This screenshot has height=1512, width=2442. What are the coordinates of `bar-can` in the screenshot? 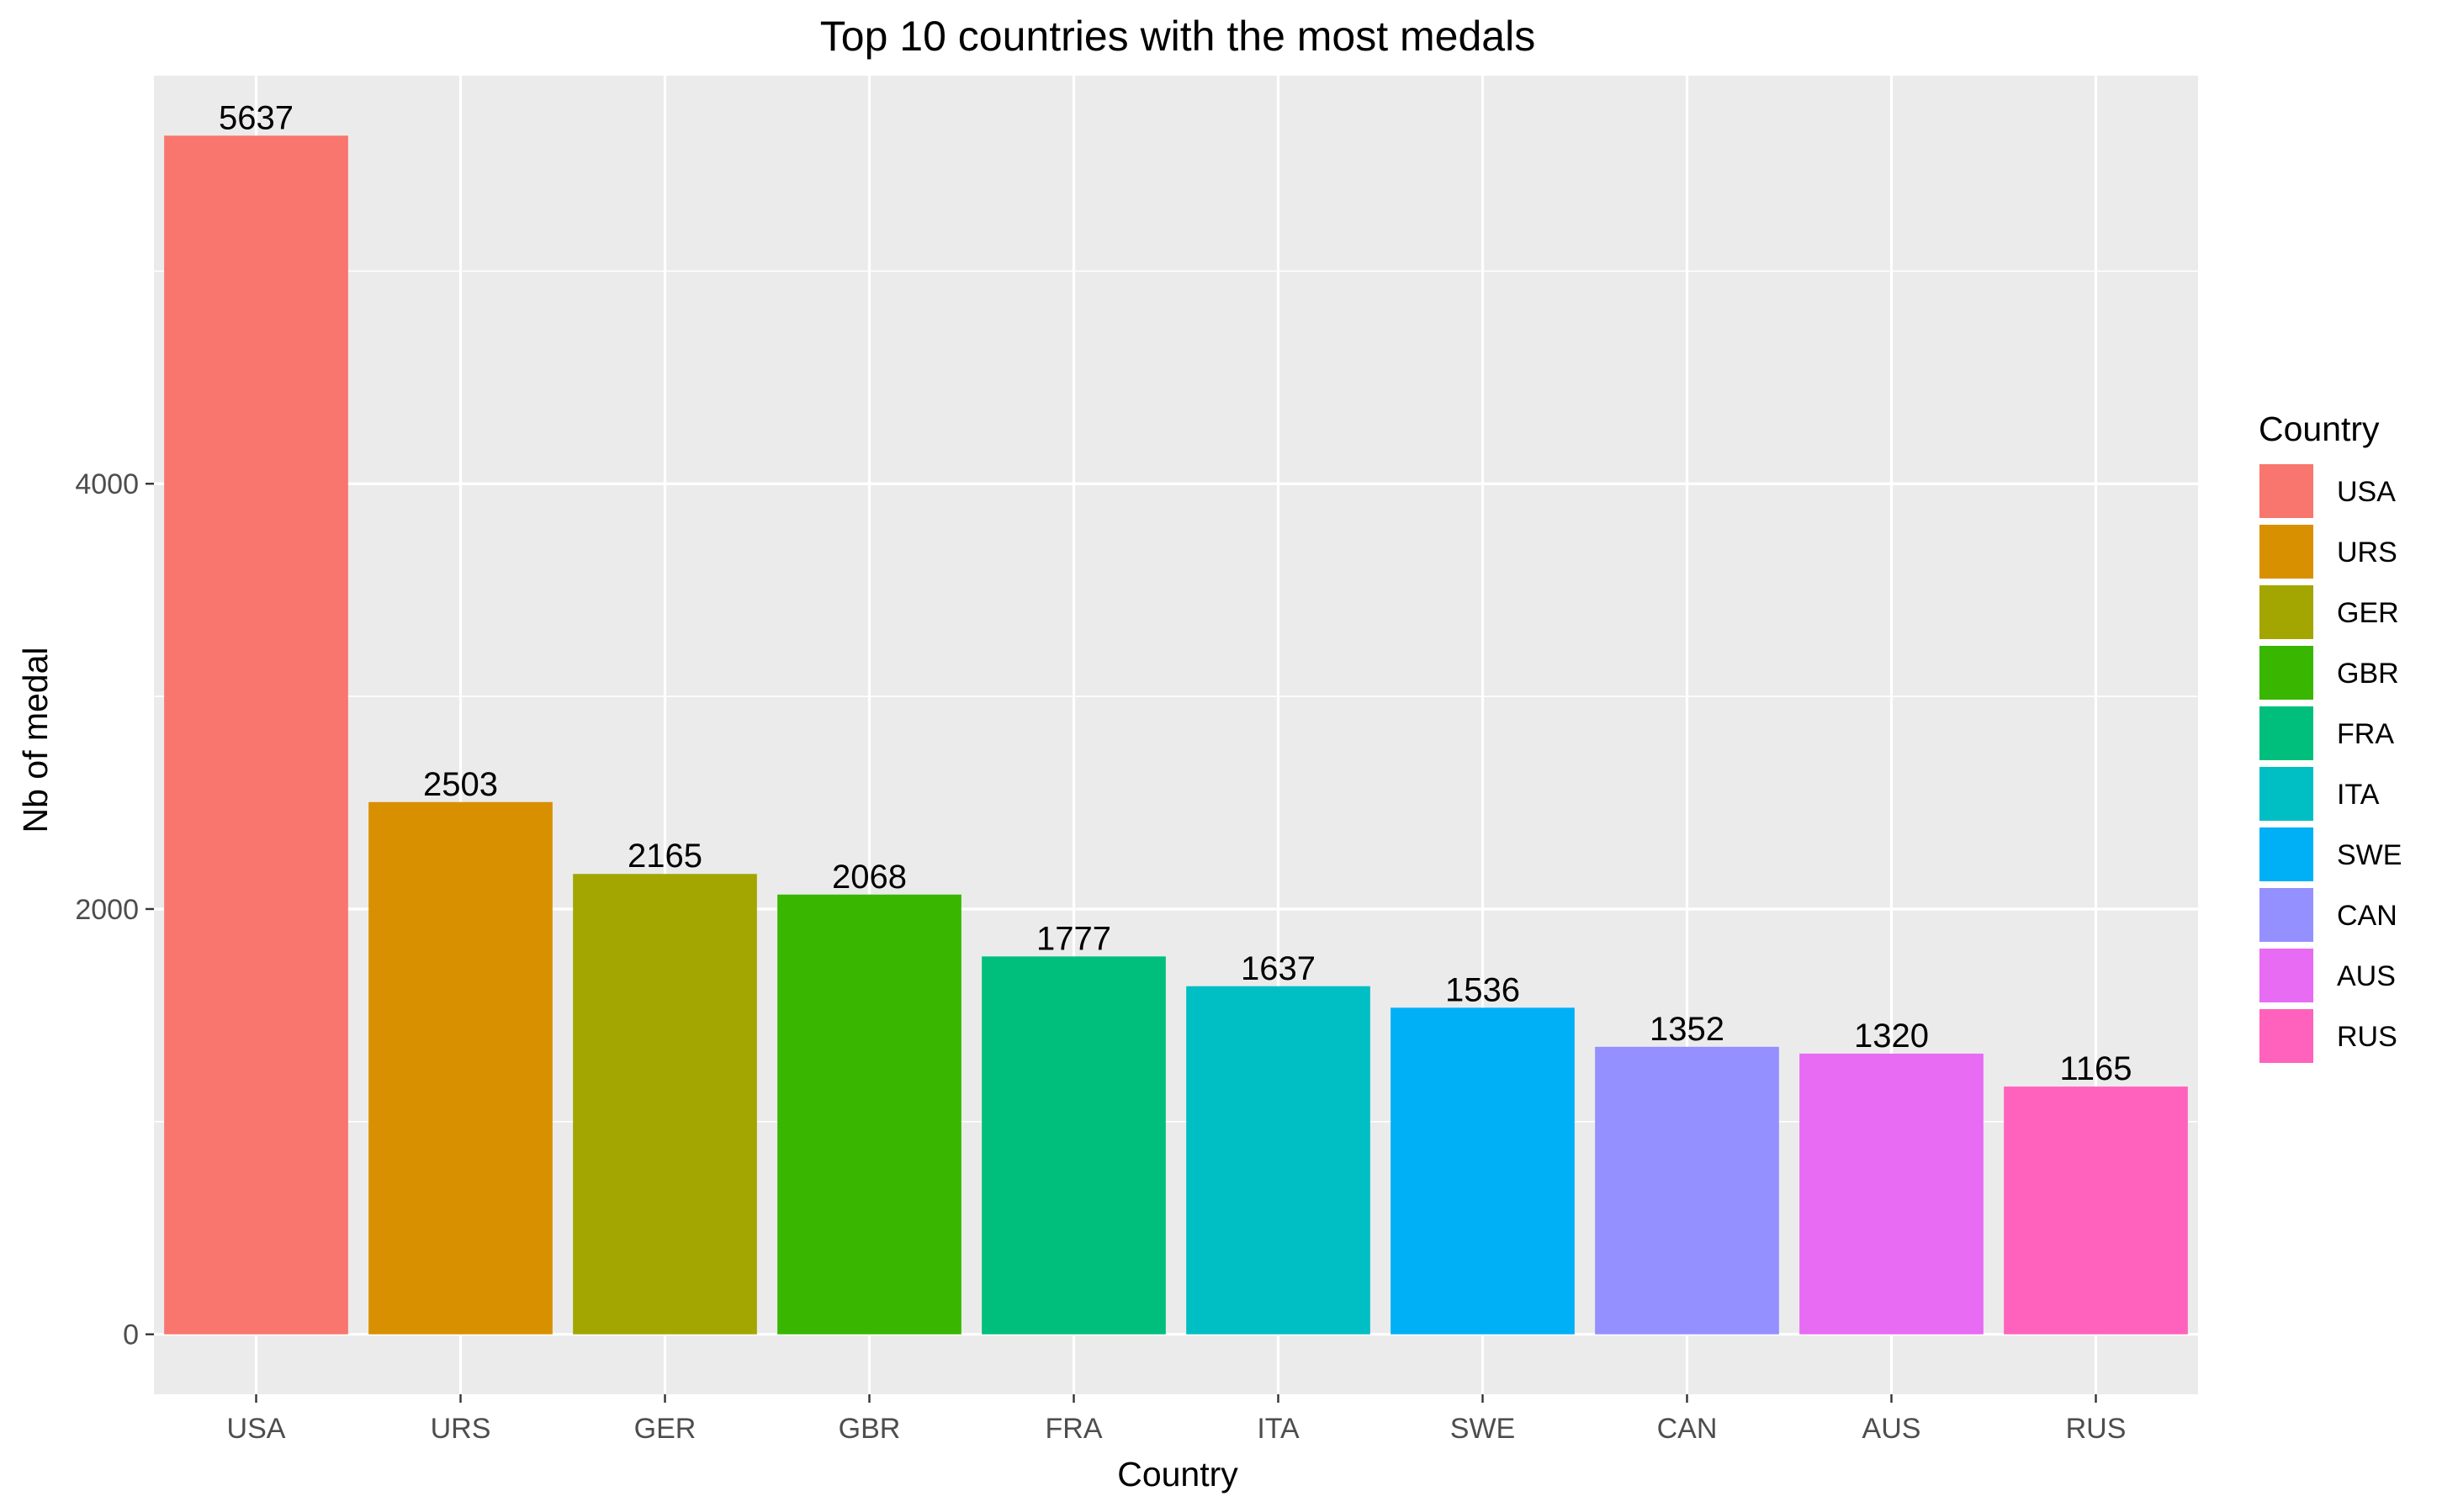 It's located at (1687, 1190).